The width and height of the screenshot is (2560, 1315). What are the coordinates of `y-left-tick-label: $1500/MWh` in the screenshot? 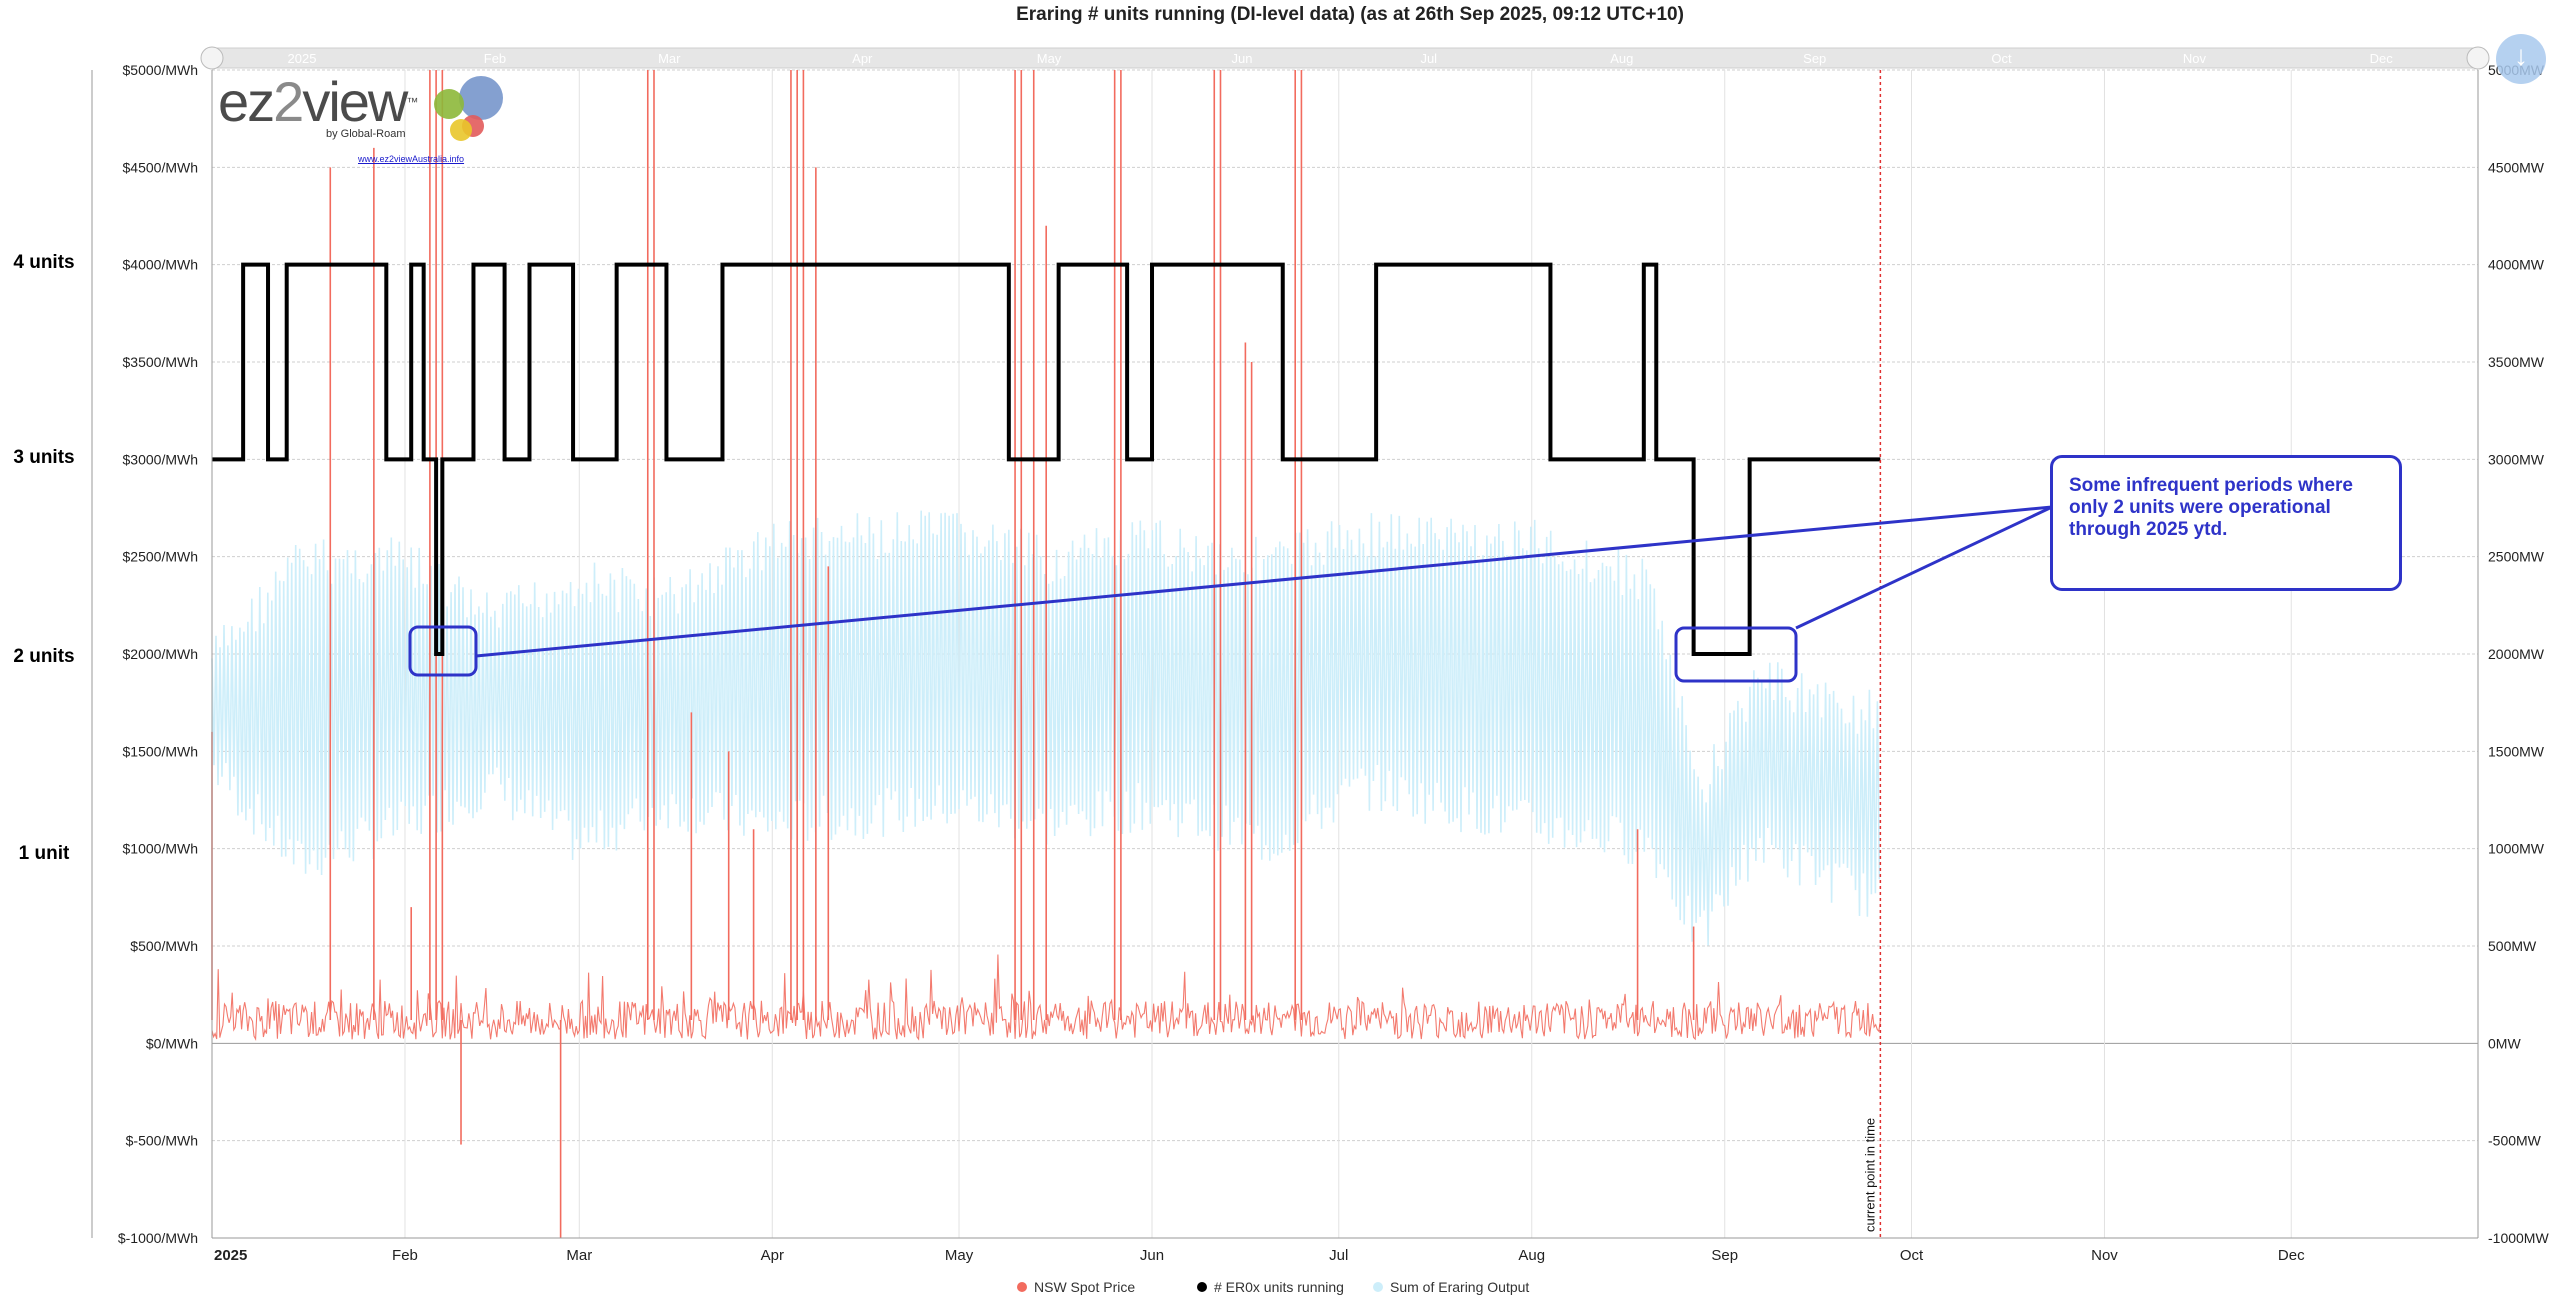 It's located at (160, 751).